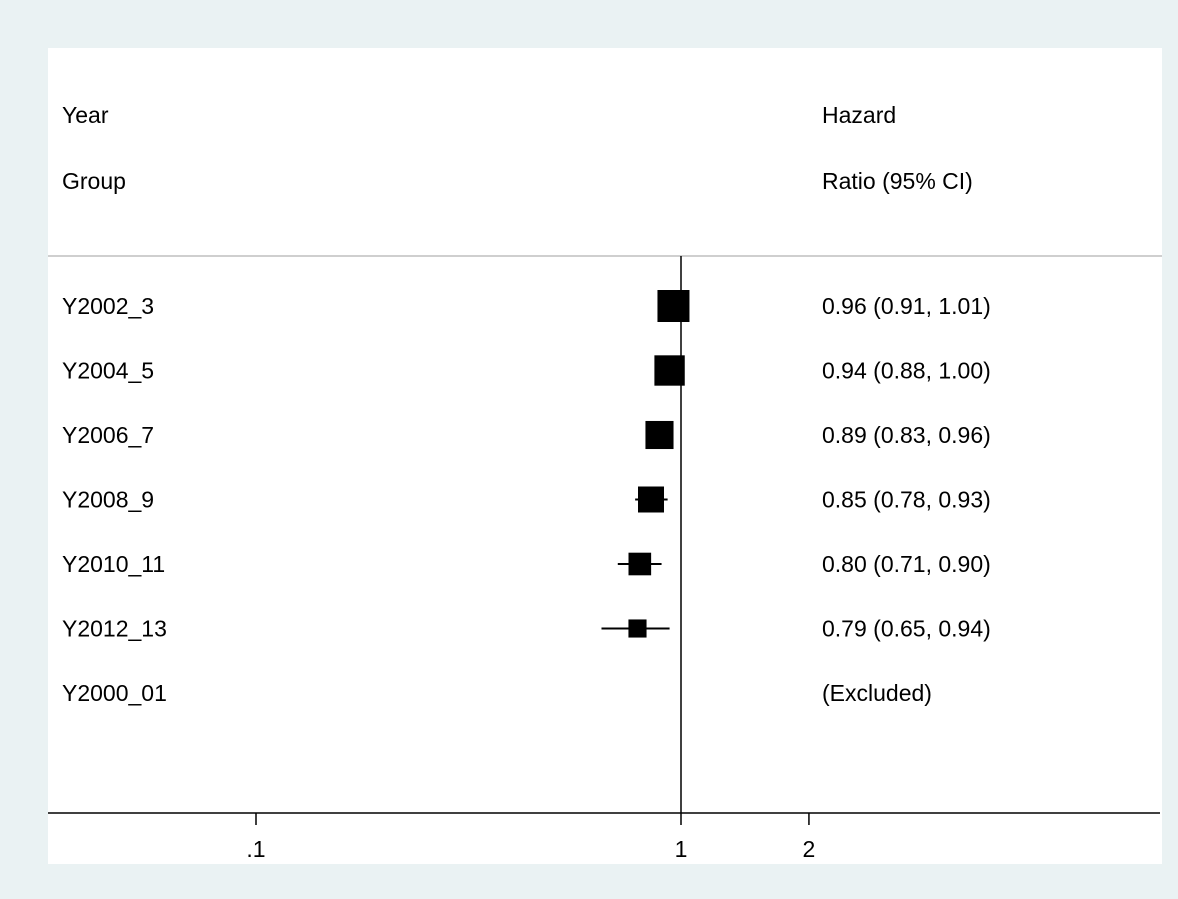 The width and height of the screenshot is (1178, 899). Describe the element at coordinates (255, 849) in the screenshot. I see `x-tick-label: .1` at that location.